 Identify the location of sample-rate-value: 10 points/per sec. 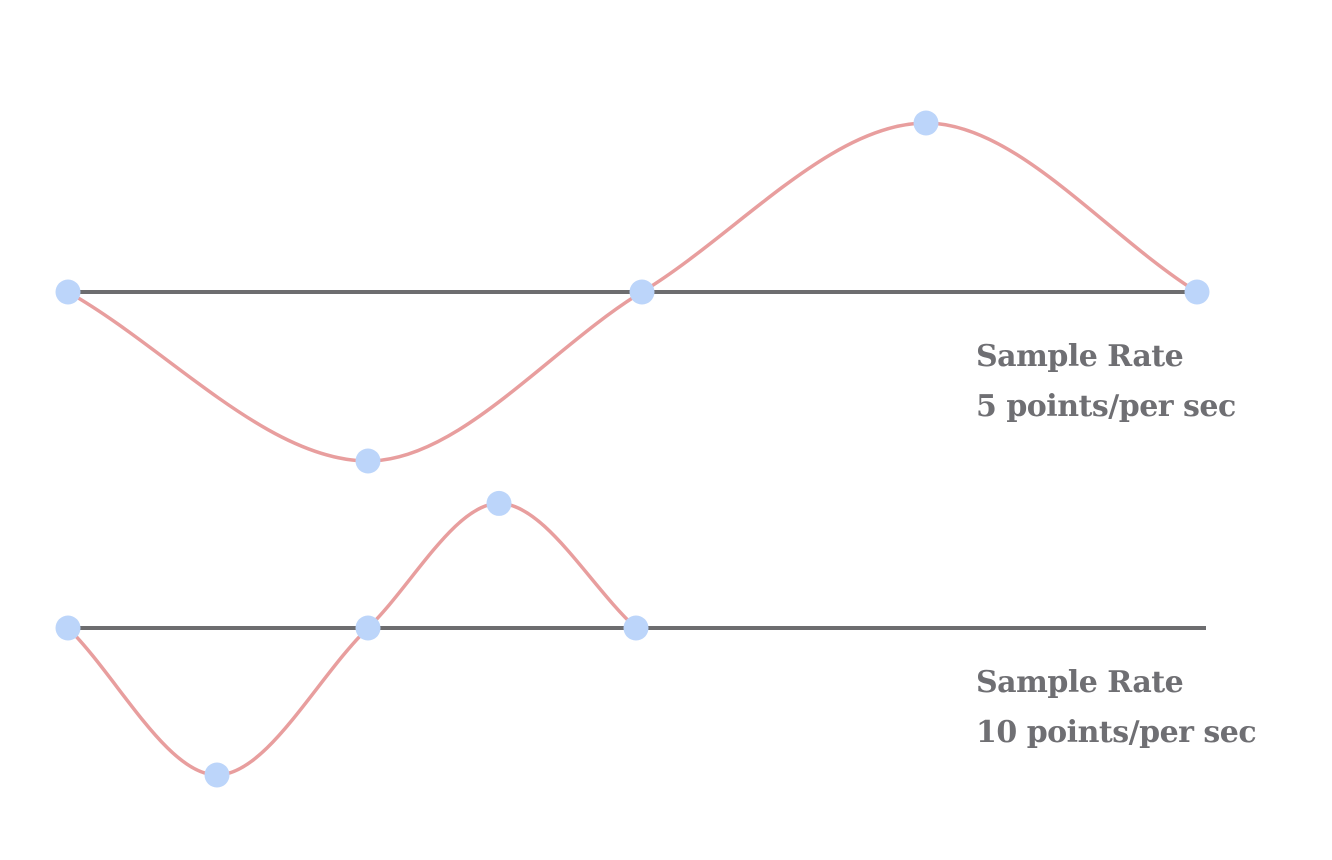
(1116, 732).